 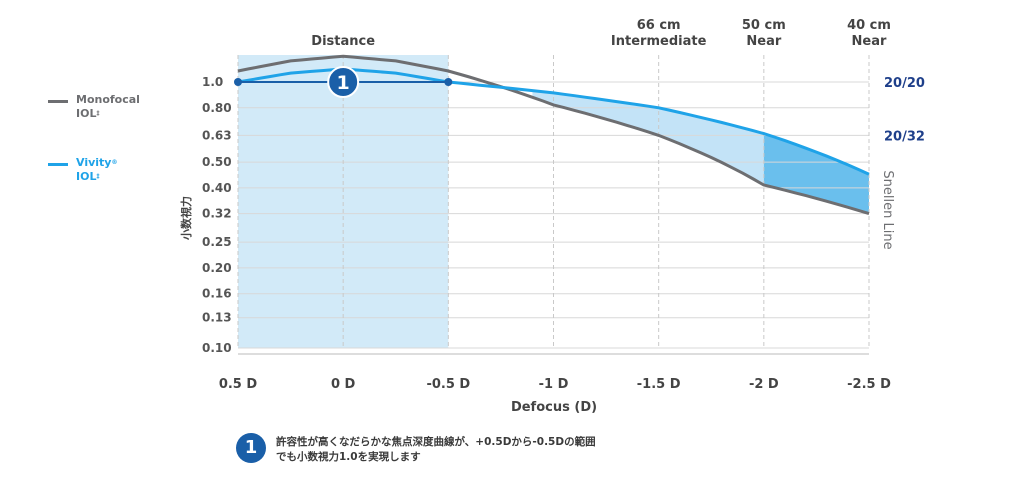 What do you see at coordinates (659, 384) in the screenshot?
I see `x-tick-label: -1.5 D` at bounding box center [659, 384].